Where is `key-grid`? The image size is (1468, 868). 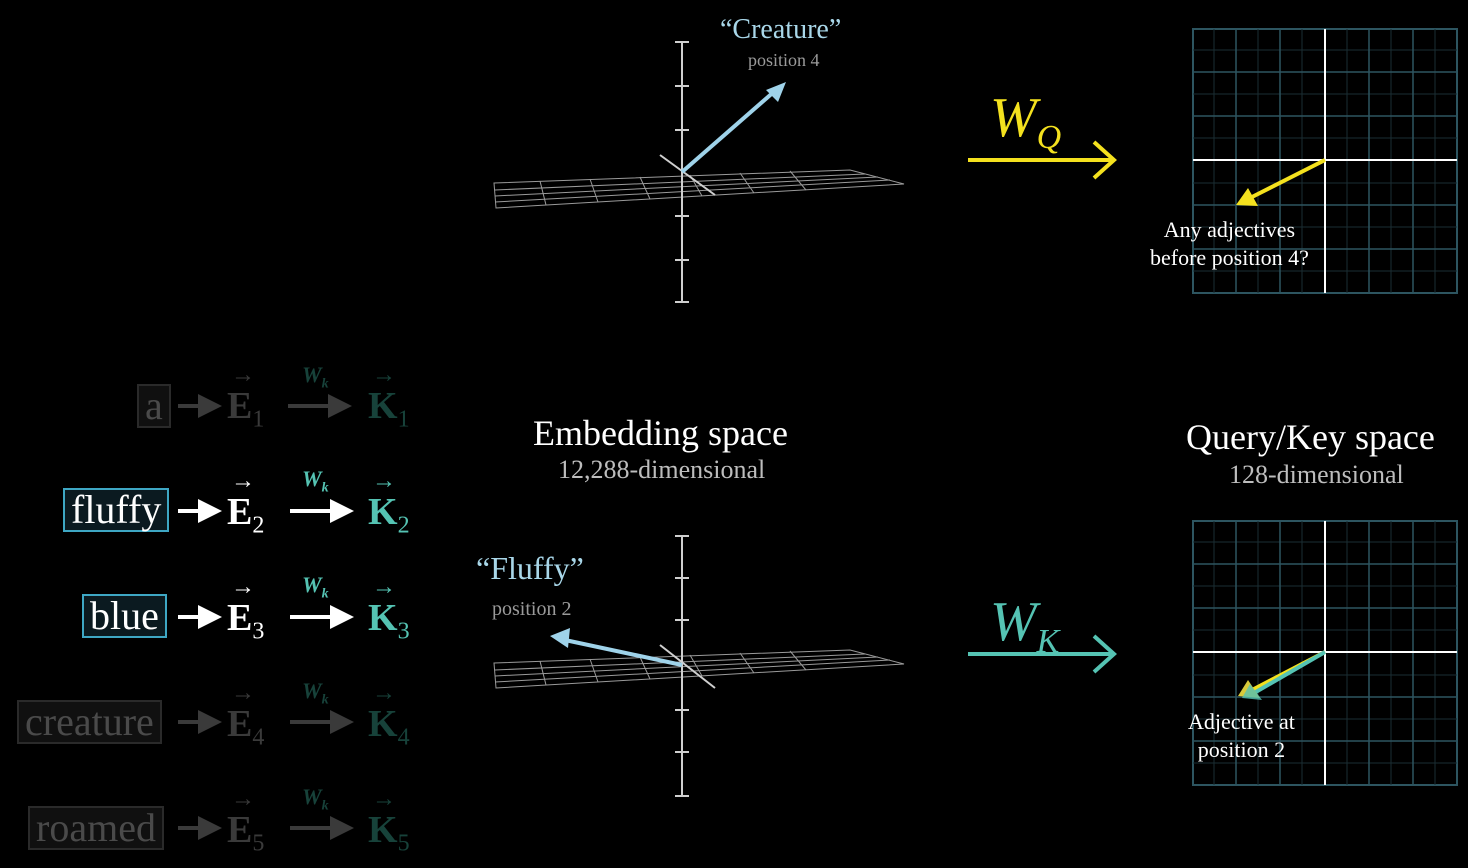
key-grid is located at coordinates (1325, 653).